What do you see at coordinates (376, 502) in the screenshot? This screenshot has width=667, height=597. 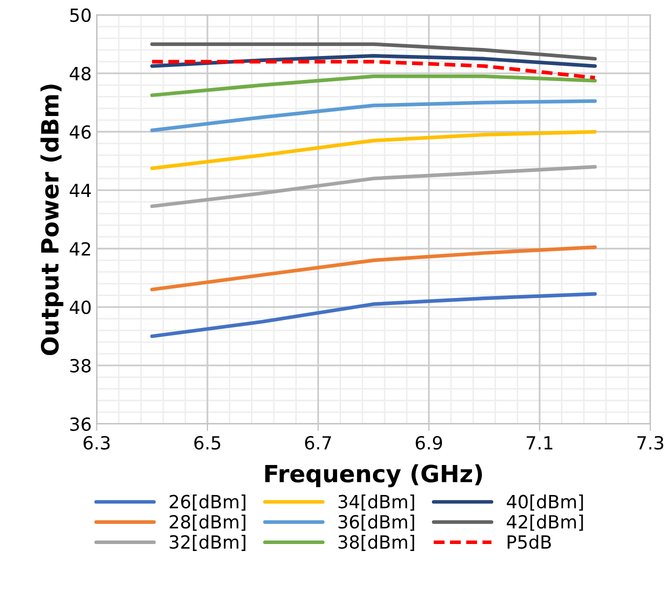 I see `legend-label: 34[dBm]` at bounding box center [376, 502].